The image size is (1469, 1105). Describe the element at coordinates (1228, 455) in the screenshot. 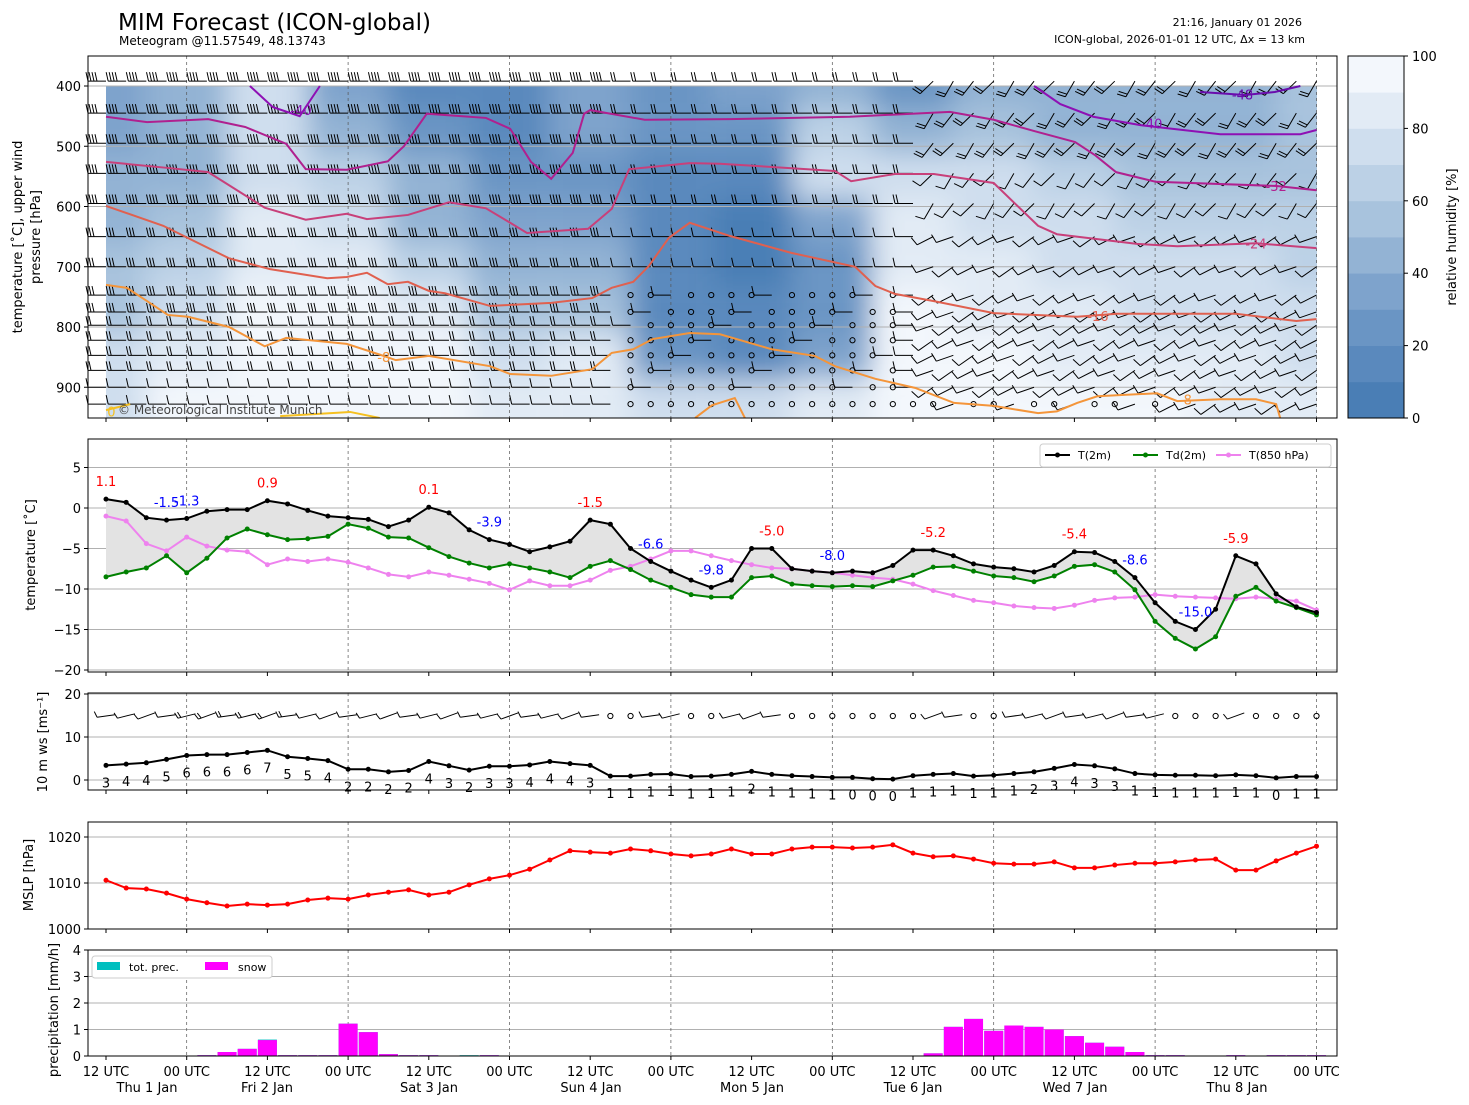

I see `legend-marker` at that location.